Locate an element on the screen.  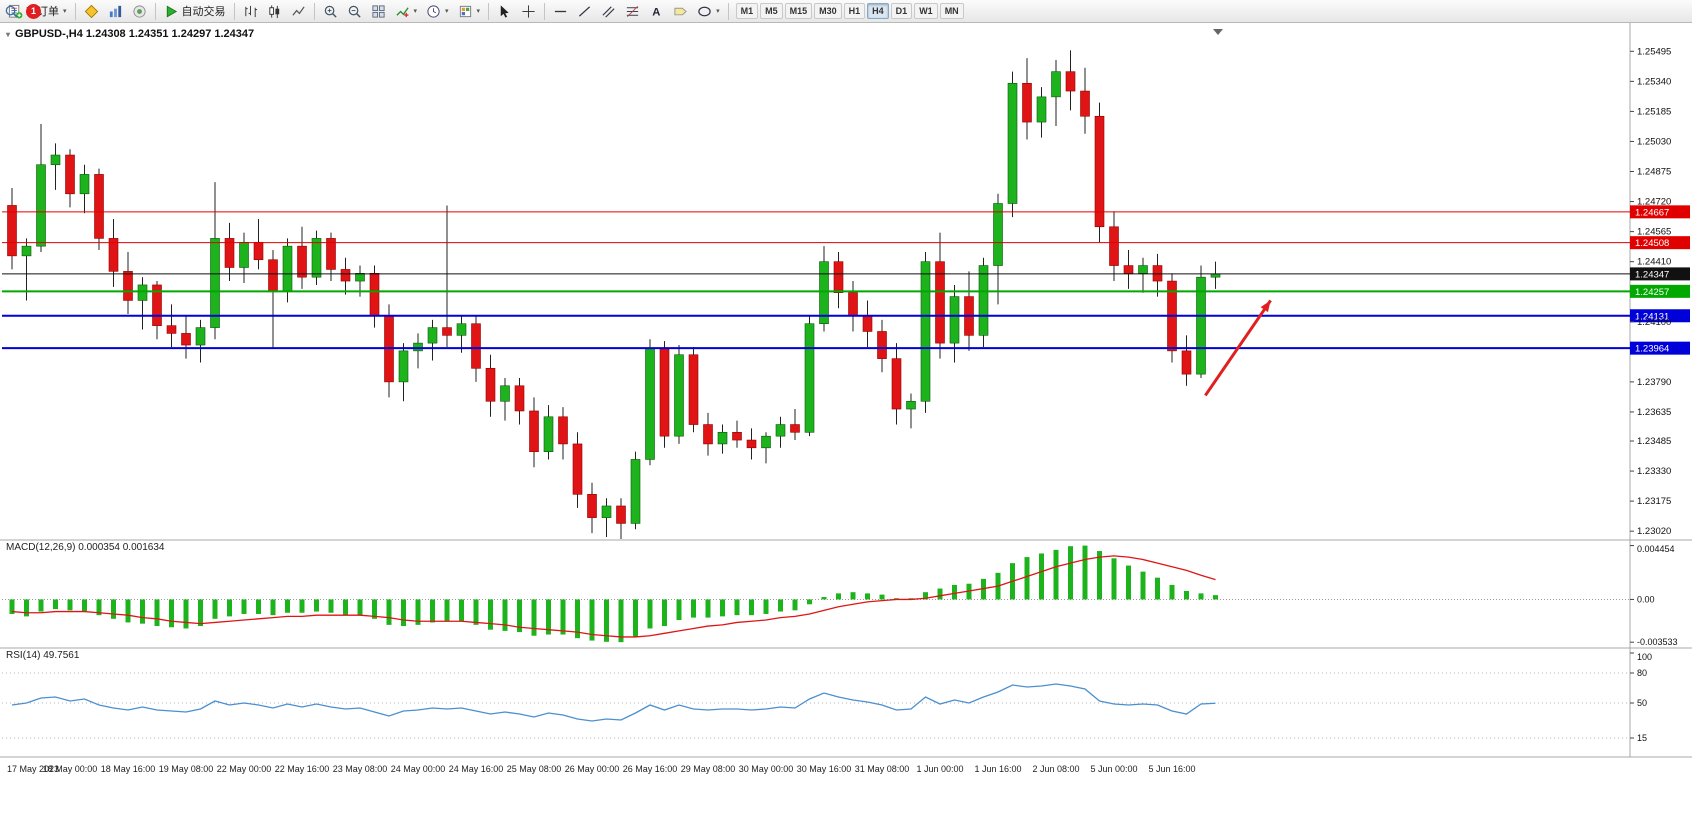
timeframe-button-h4: H4 is located at coordinates (878, 11).